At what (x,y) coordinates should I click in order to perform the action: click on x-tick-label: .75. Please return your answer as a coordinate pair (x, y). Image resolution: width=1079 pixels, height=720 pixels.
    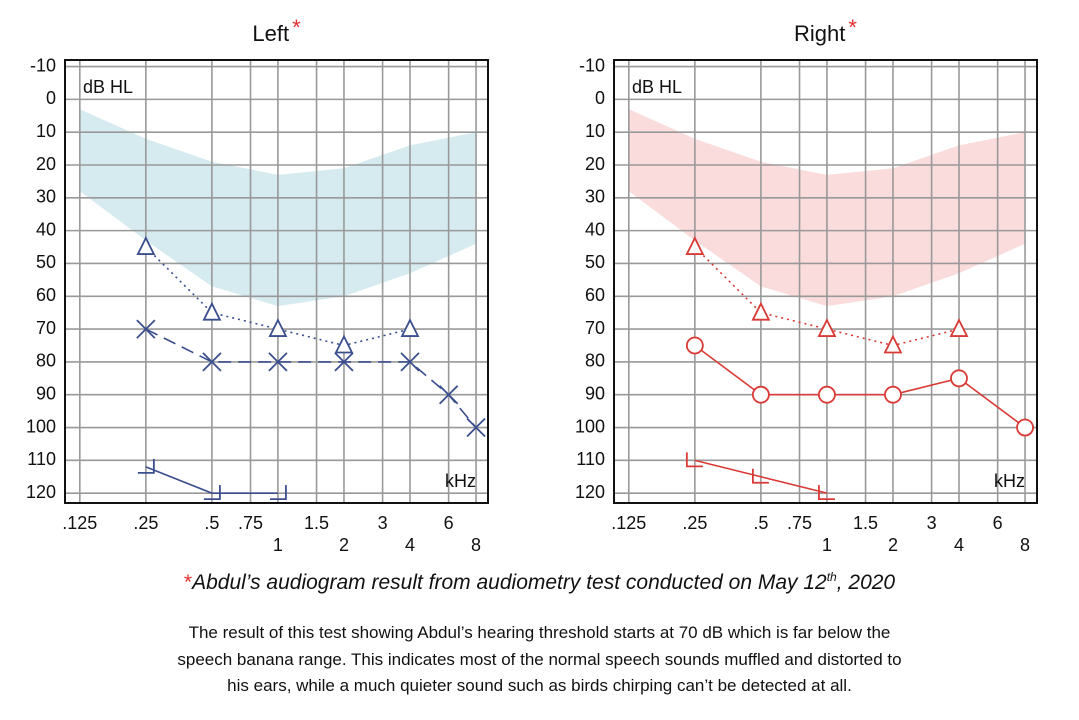
    Looking at the image, I should click on (799, 523).